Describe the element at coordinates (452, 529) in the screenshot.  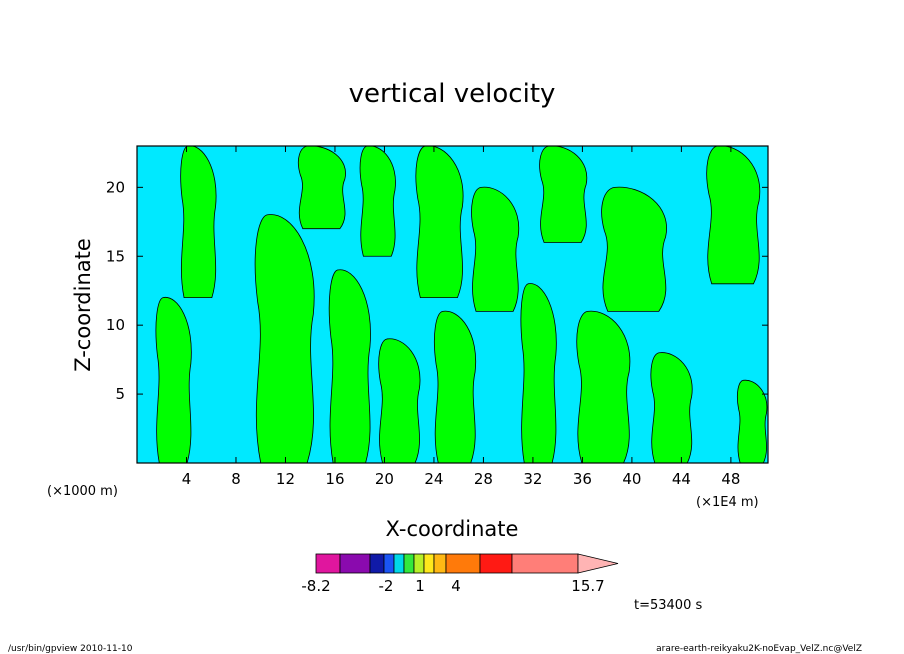
I see `x-axis-label: X-coordinate` at that location.